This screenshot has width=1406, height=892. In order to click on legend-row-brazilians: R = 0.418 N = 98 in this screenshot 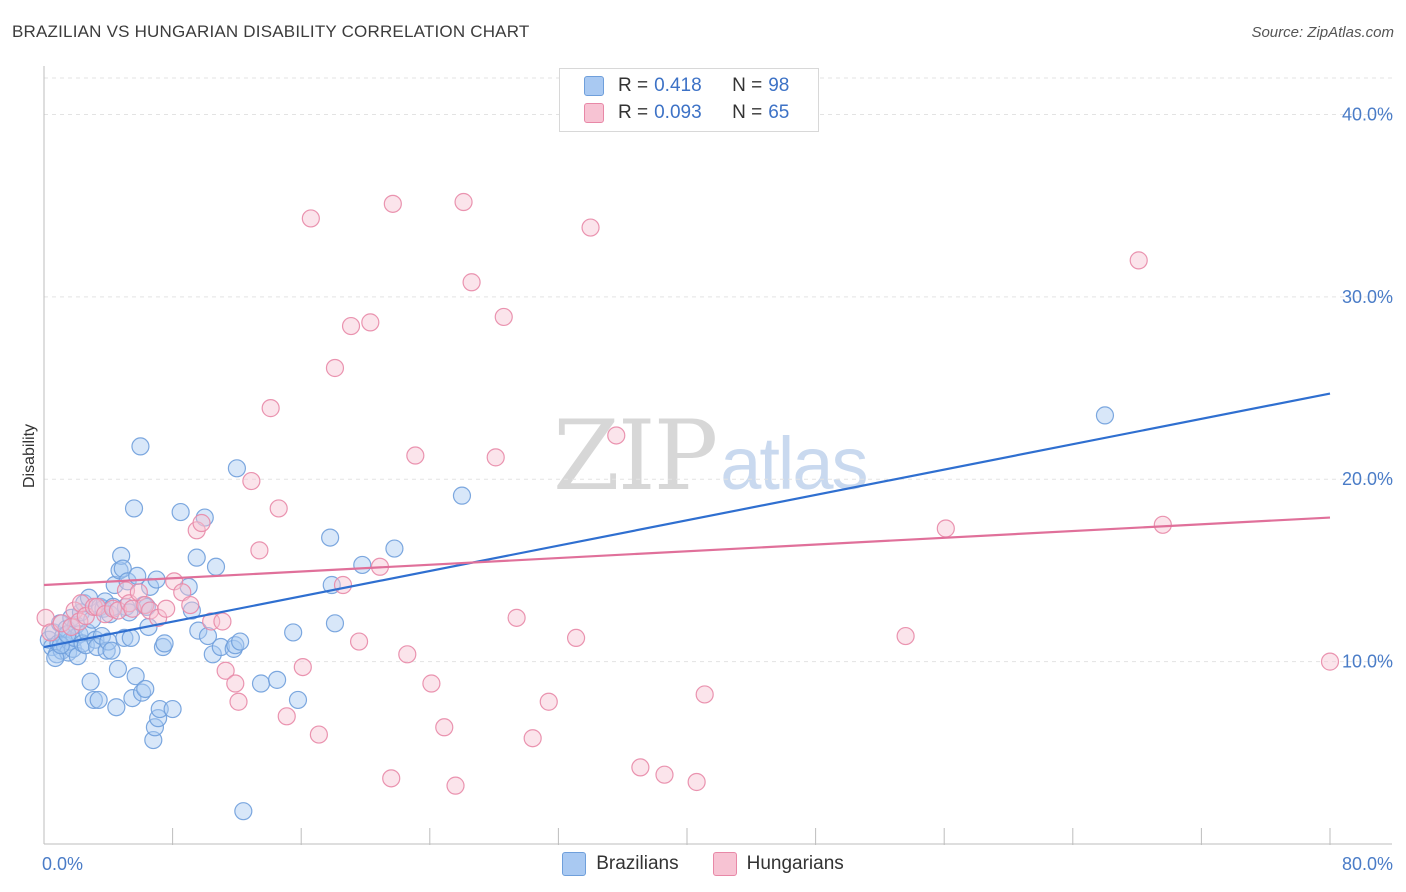, I will do `click(686, 86)`.